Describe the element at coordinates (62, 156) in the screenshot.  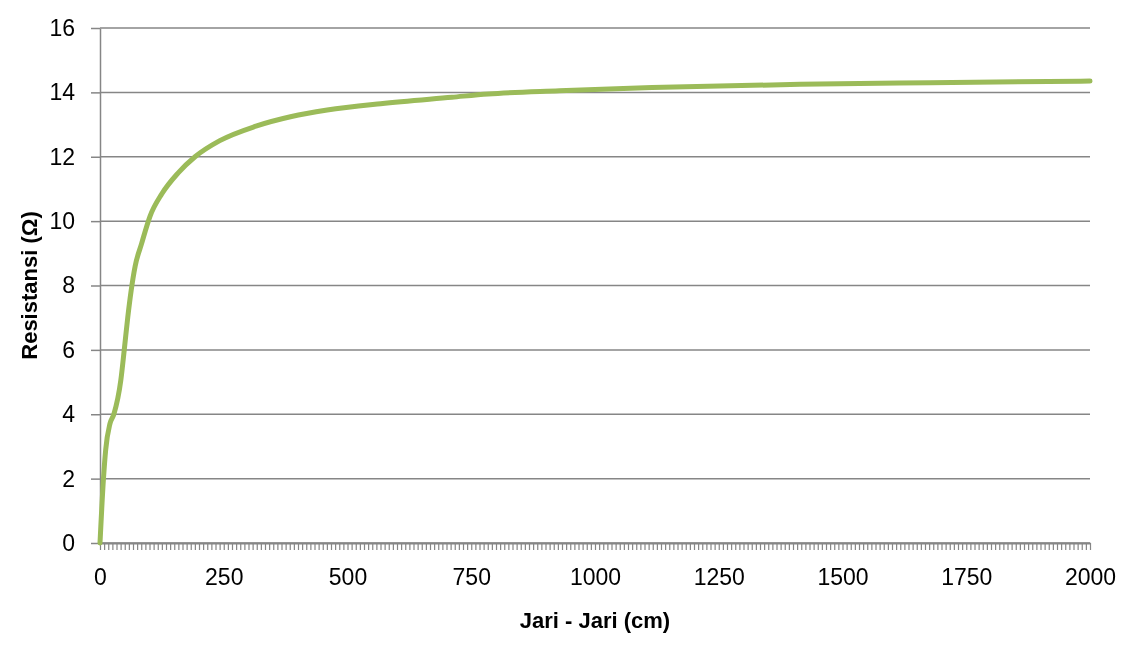
I see `y-tick-label: 12` at that location.